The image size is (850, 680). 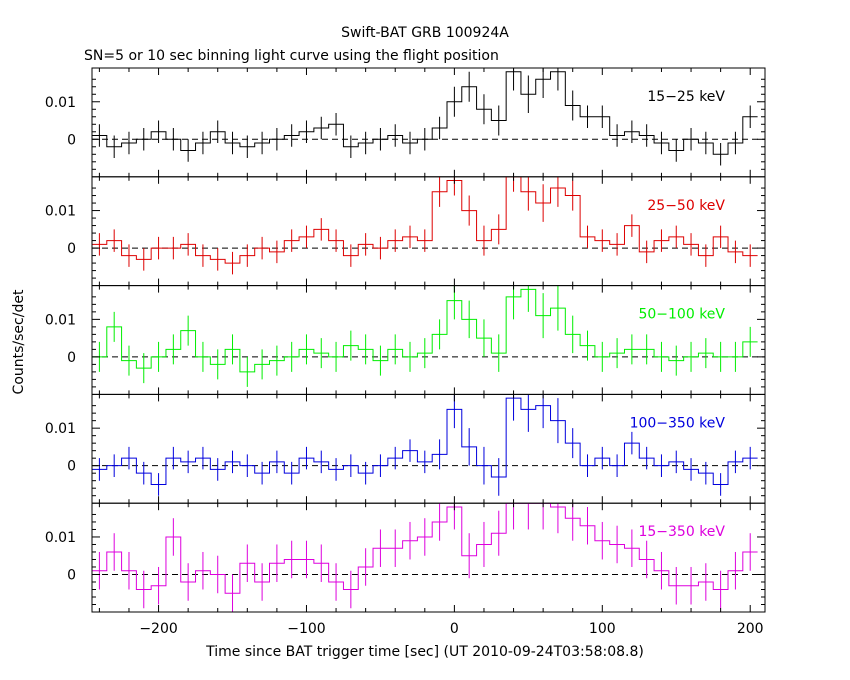 What do you see at coordinates (678, 423) in the screenshot?
I see `series-label: 100−350 keV` at bounding box center [678, 423].